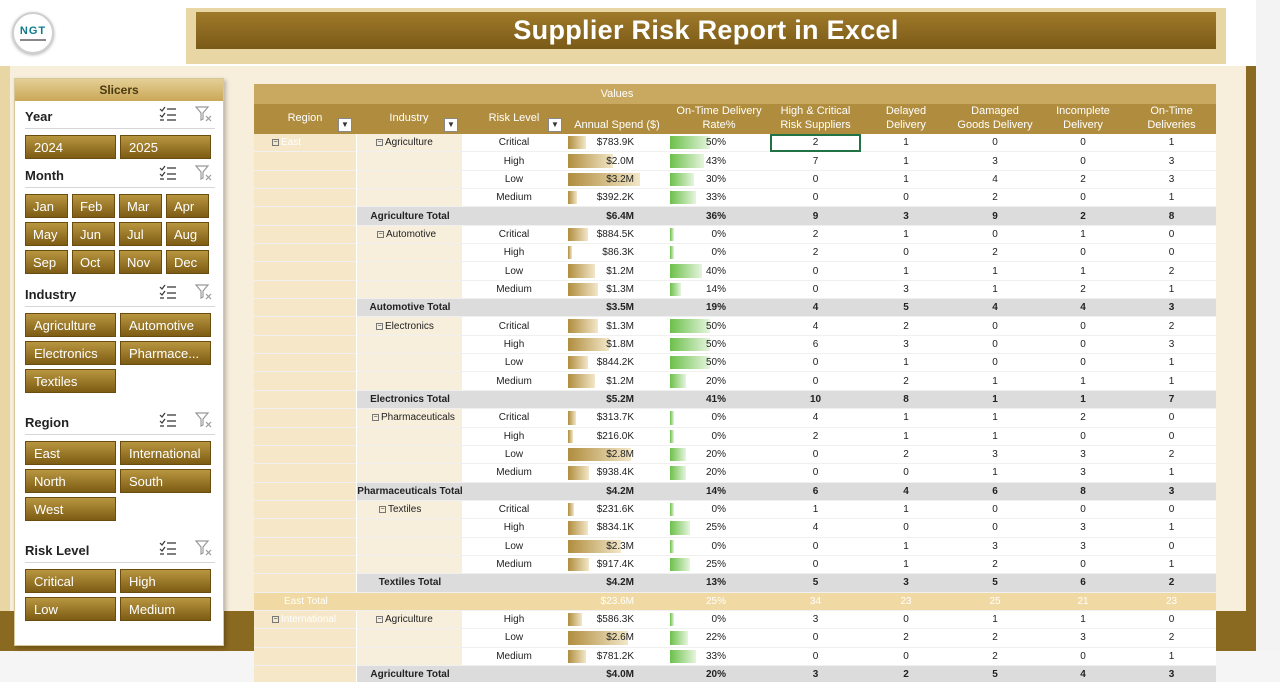 The width and height of the screenshot is (1280, 682). Describe the element at coordinates (617, 326) in the screenshot. I see `annual-spend-cell: $1.3M` at that location.